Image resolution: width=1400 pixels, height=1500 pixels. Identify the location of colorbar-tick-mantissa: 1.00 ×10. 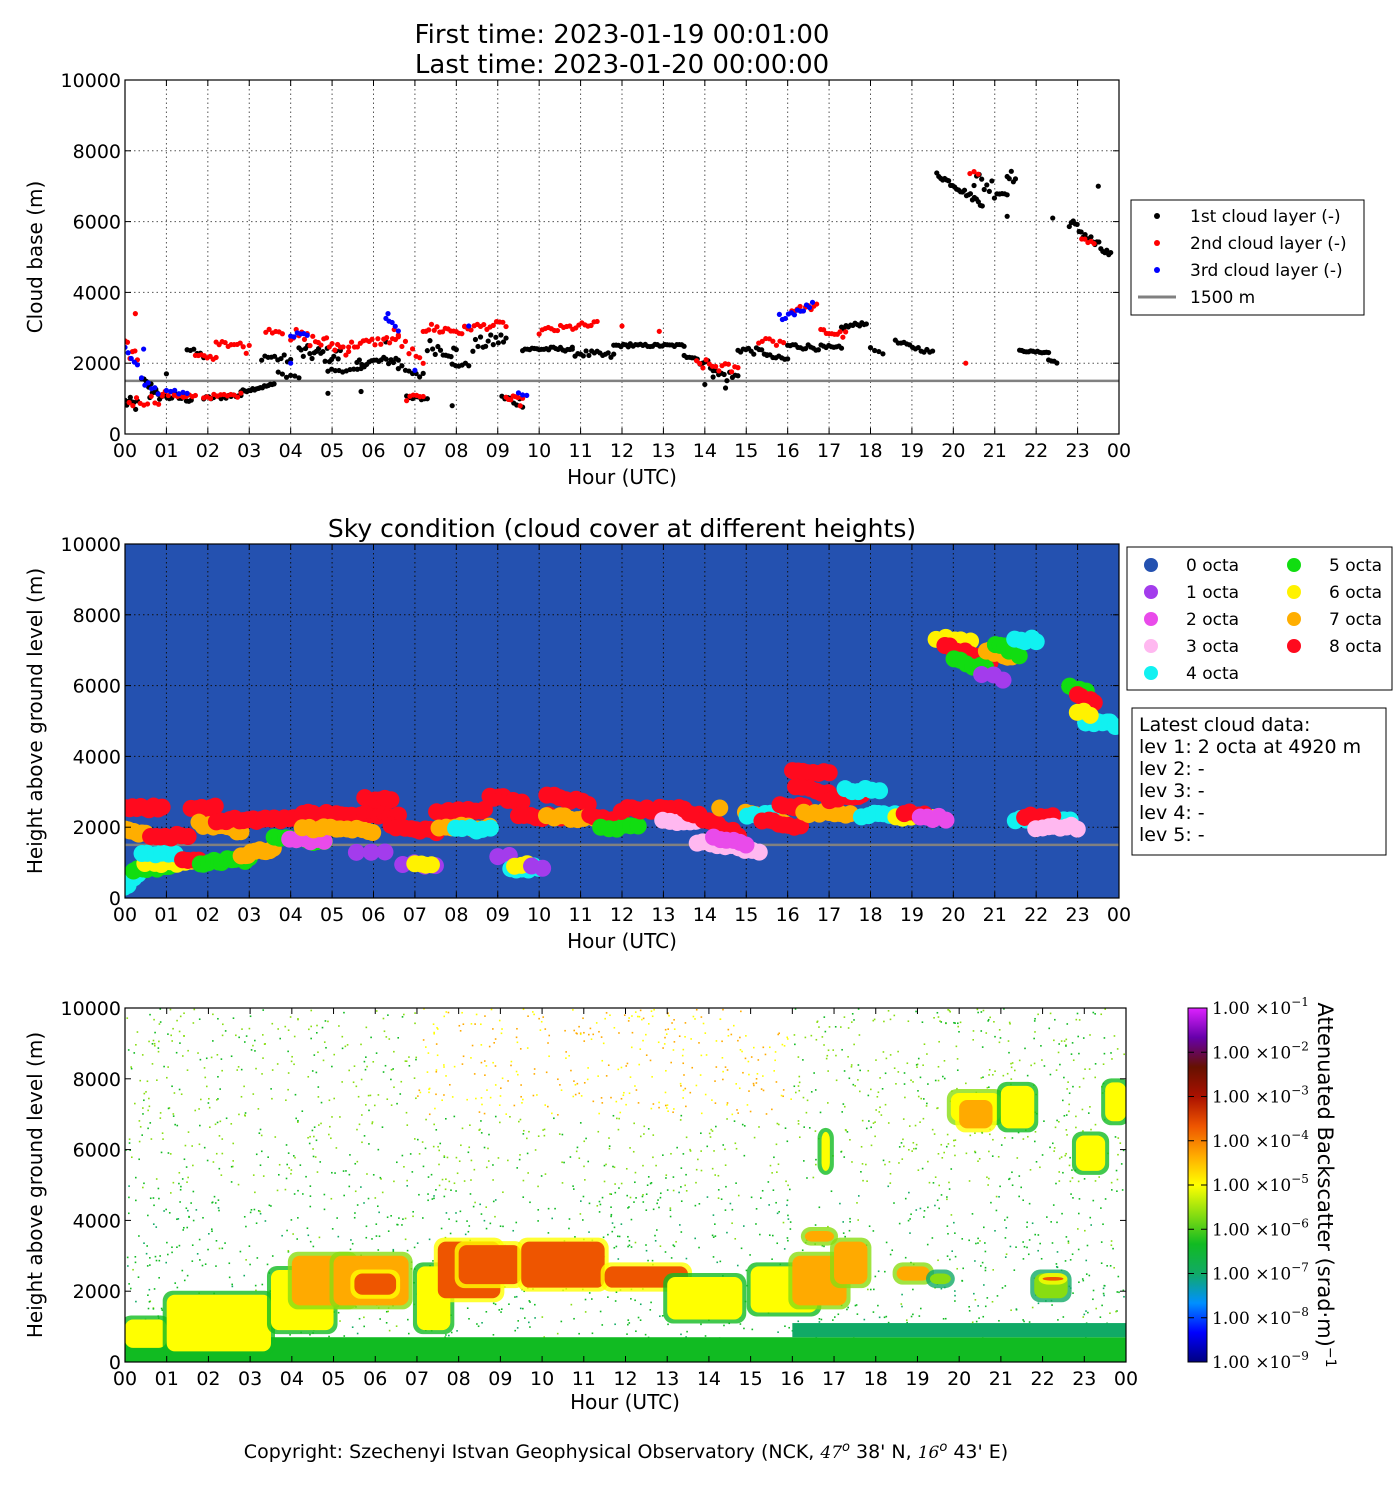
(1251, 1142).